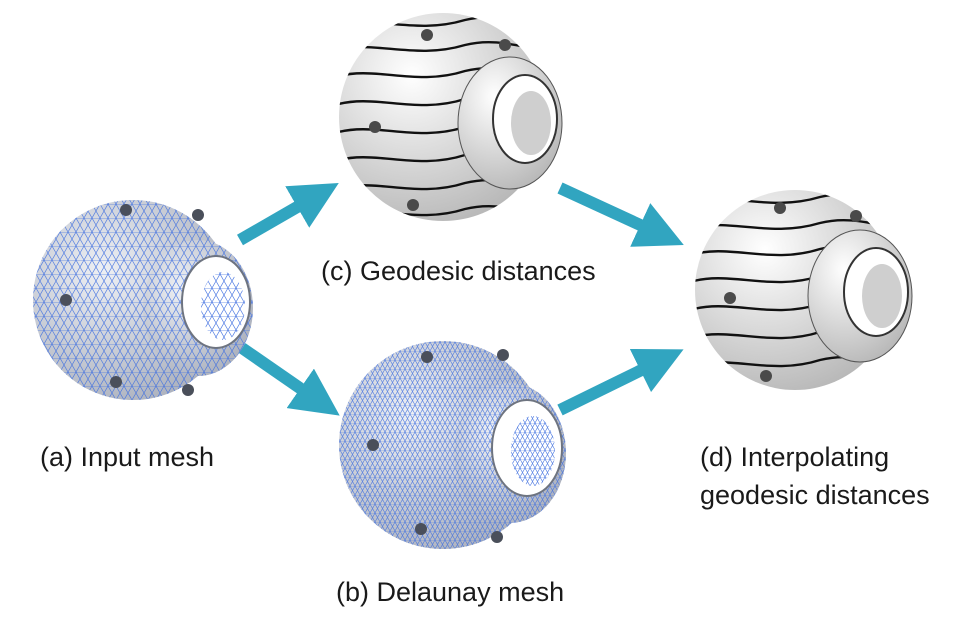 The width and height of the screenshot is (977, 625). I want to click on label-interpolating-line1: (d) Interpolating, so click(795, 457).